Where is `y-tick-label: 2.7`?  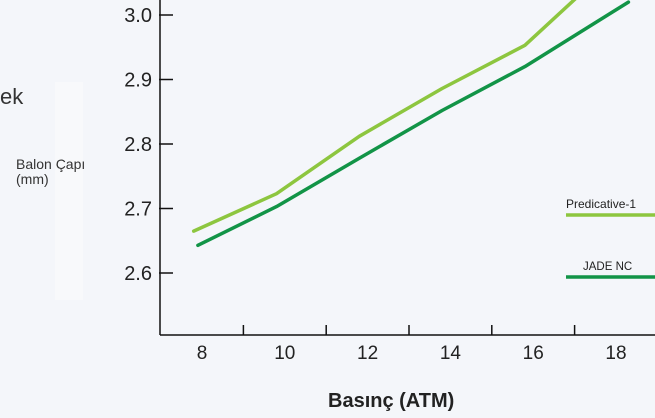
y-tick-label: 2.7 is located at coordinates (138, 210).